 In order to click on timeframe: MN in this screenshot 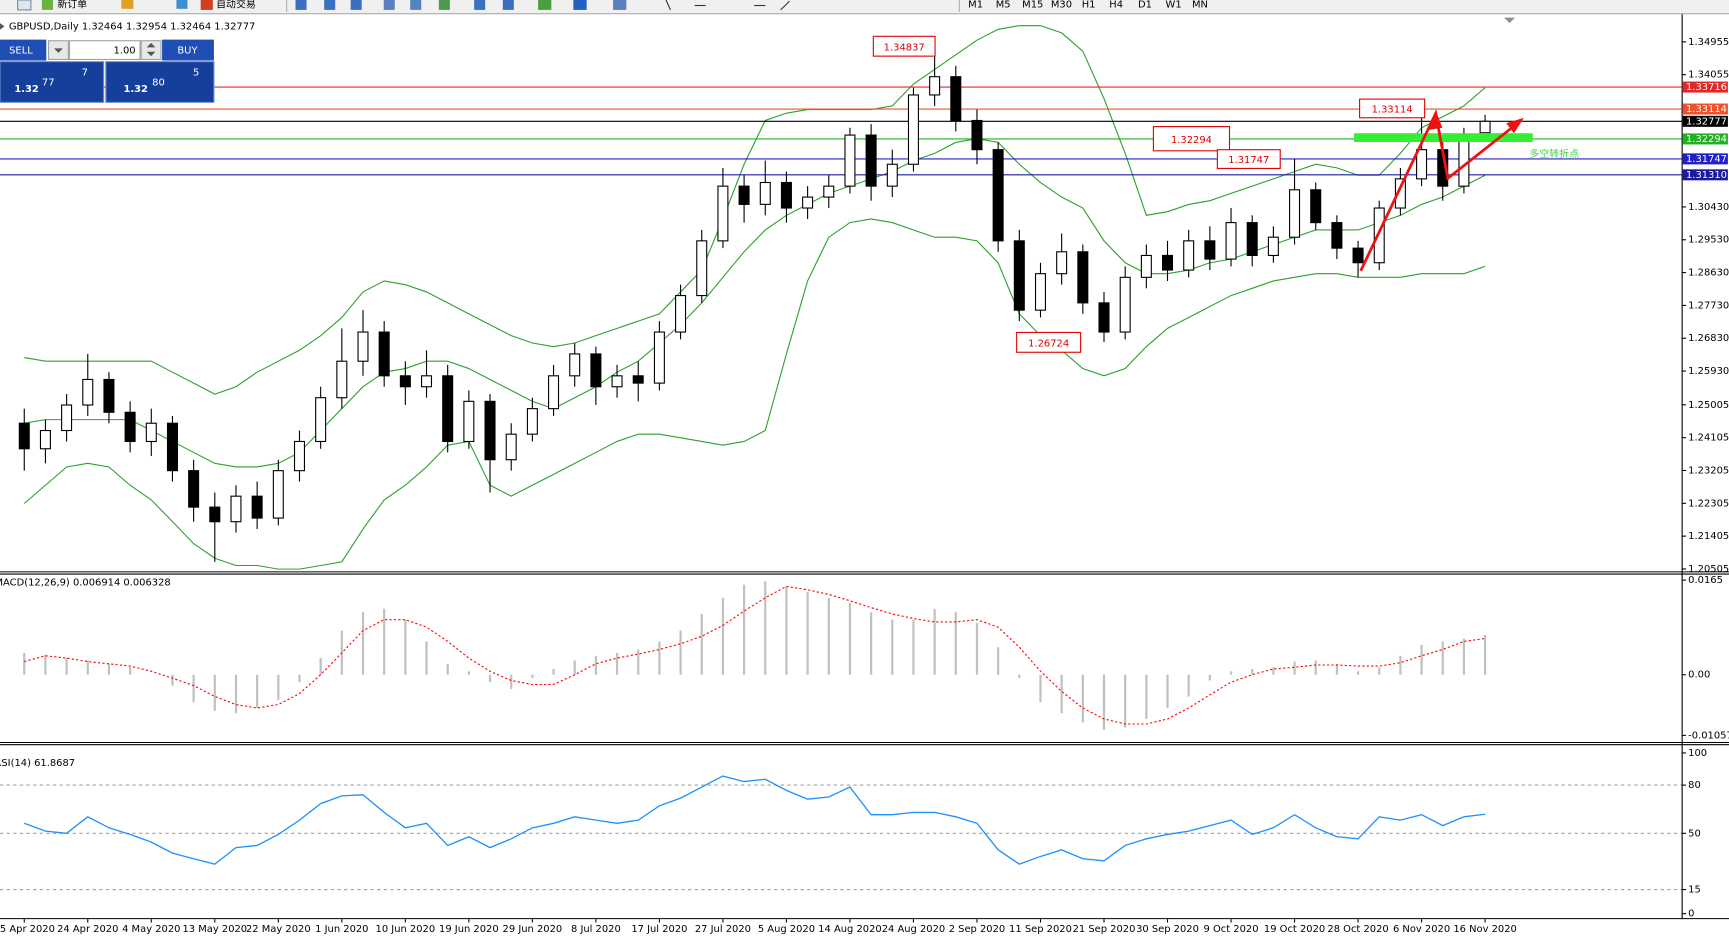, I will do `click(1200, 5)`.